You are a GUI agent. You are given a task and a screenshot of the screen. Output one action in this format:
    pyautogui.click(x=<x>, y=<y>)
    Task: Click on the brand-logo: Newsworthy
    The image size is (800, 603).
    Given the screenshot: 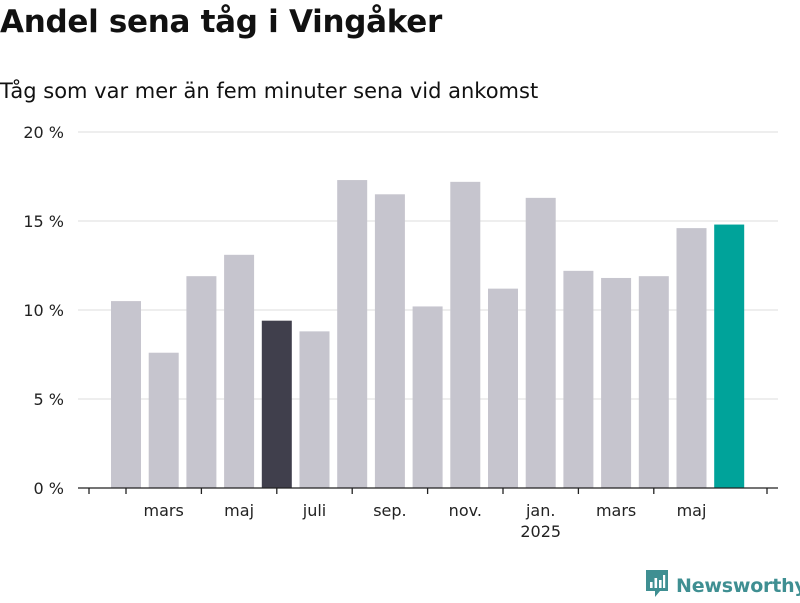 What is the action you would take?
    pyautogui.click(x=722, y=586)
    